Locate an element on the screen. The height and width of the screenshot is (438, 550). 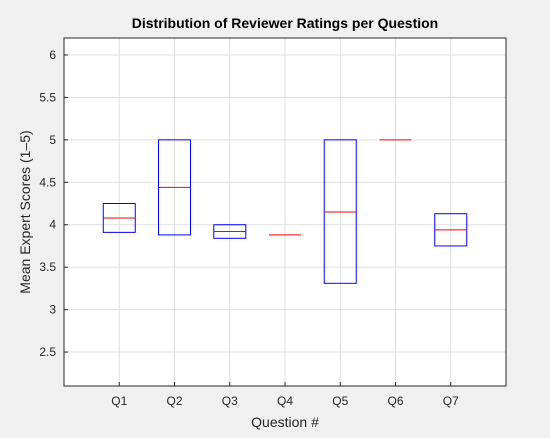
x-tick-label-q7: Q7 is located at coordinates (451, 401).